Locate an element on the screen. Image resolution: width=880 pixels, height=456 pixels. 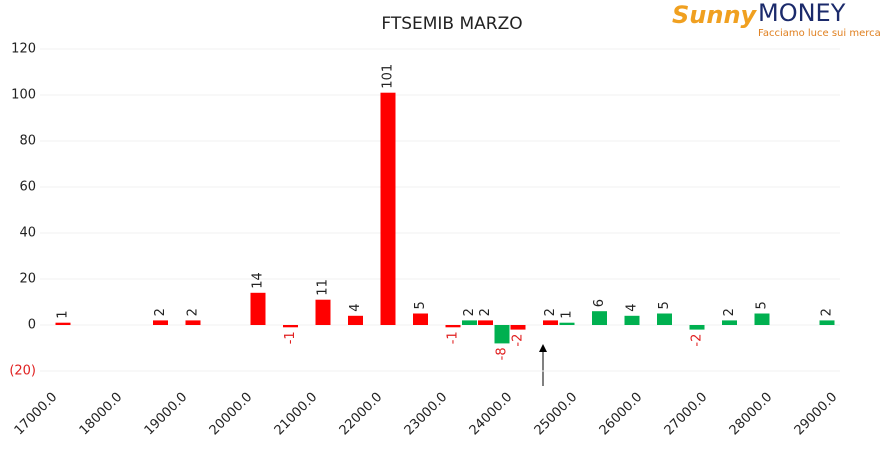
data-label: 14 is located at coordinates (258, 280).